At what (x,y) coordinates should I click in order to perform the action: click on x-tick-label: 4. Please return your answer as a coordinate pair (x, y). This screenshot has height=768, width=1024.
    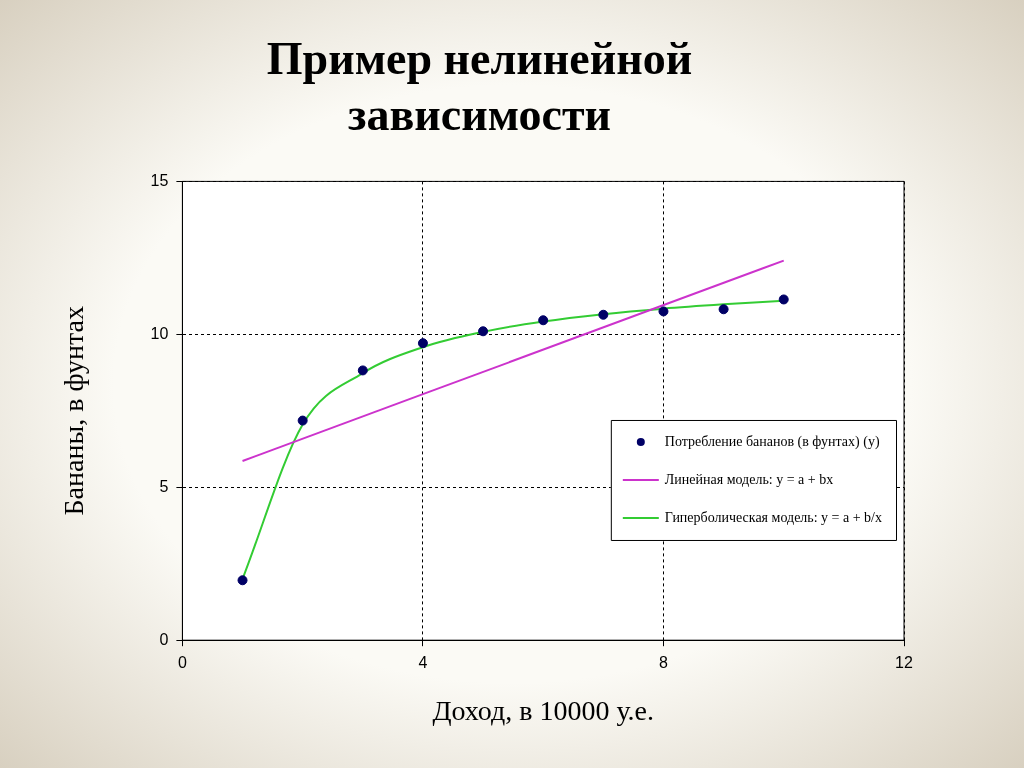
    Looking at the image, I should click on (423, 663).